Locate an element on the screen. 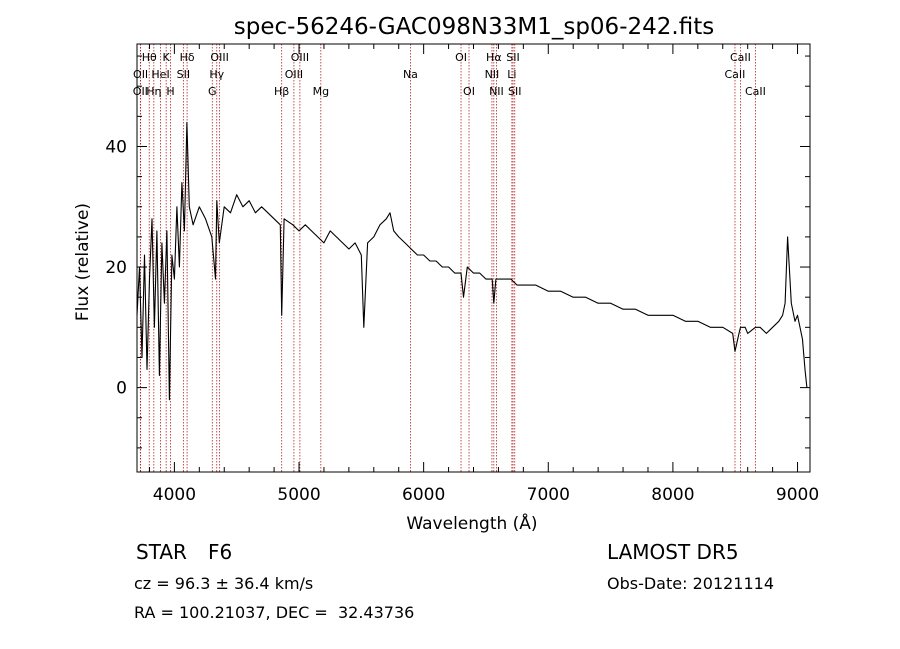 This screenshot has height=649, width=900. line-label-2: Hθ is located at coordinates (149, 57).